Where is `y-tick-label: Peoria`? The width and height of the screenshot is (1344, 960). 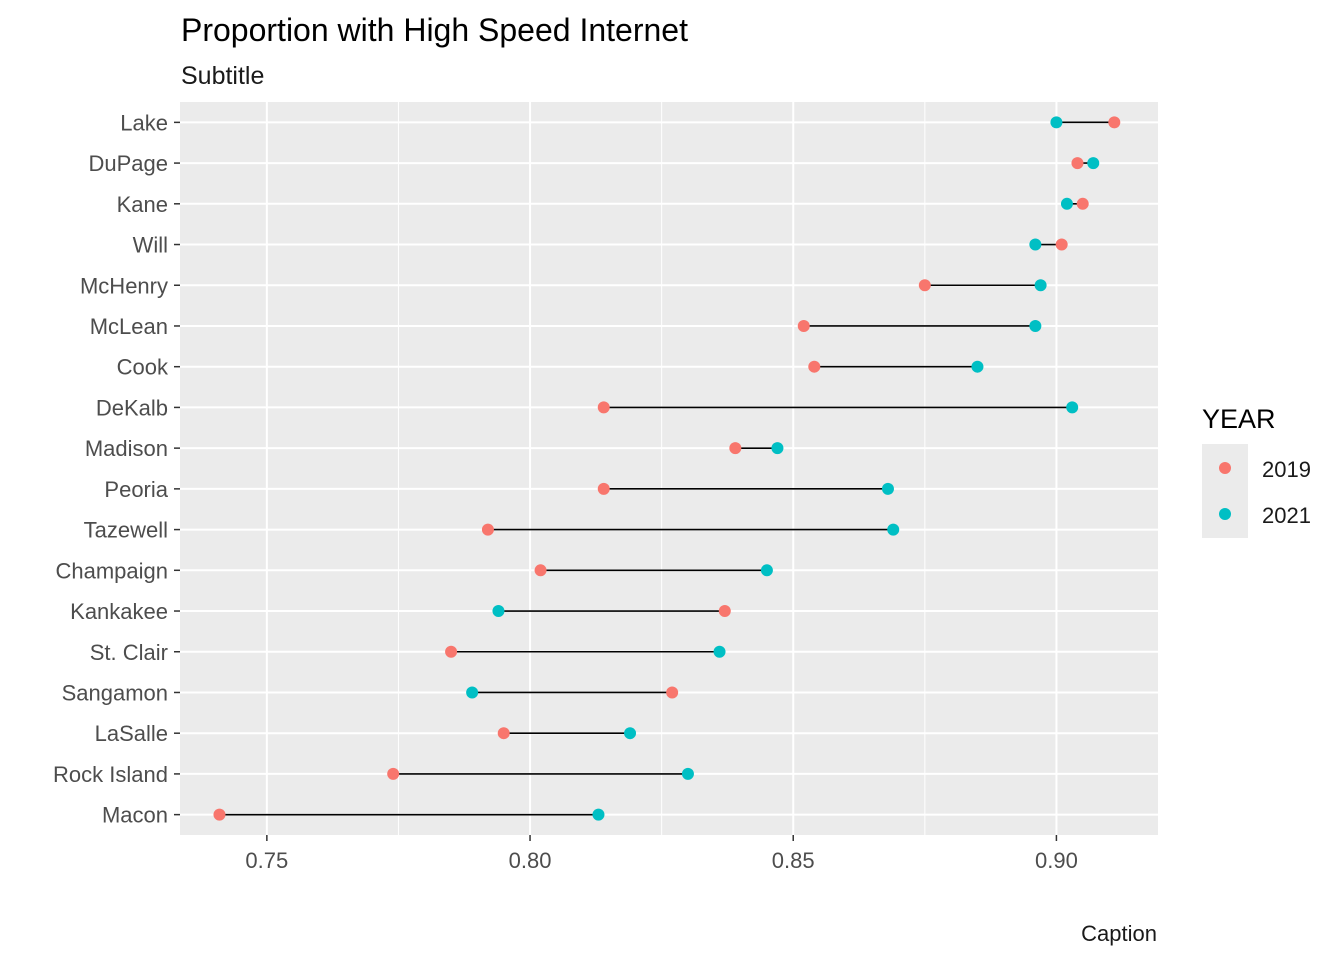
y-tick-label: Peoria is located at coordinates (136, 489).